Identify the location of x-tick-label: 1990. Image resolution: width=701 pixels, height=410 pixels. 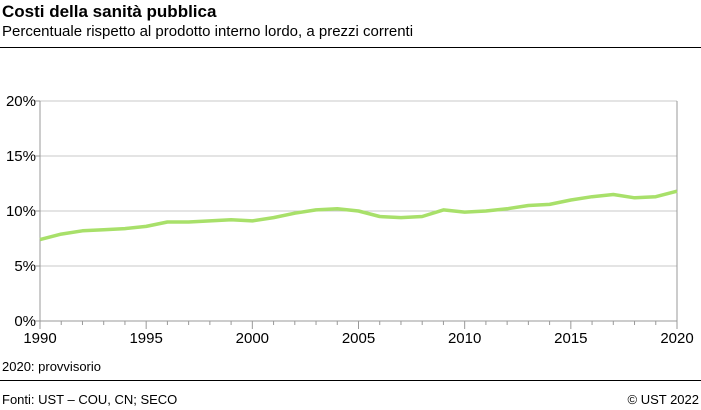
(39, 338).